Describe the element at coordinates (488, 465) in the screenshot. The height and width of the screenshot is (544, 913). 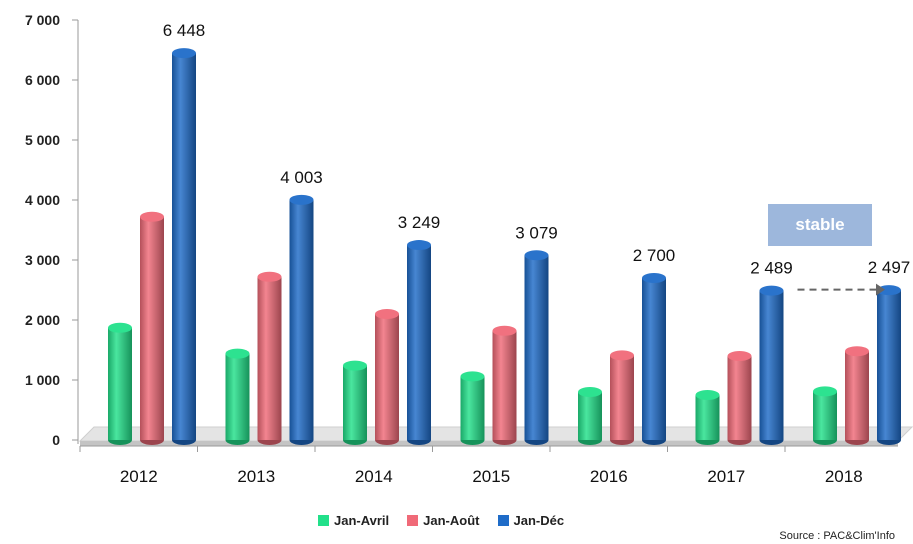
I see `x-axis: 2012 2013 2014 2015 2016 2017 2018` at that location.